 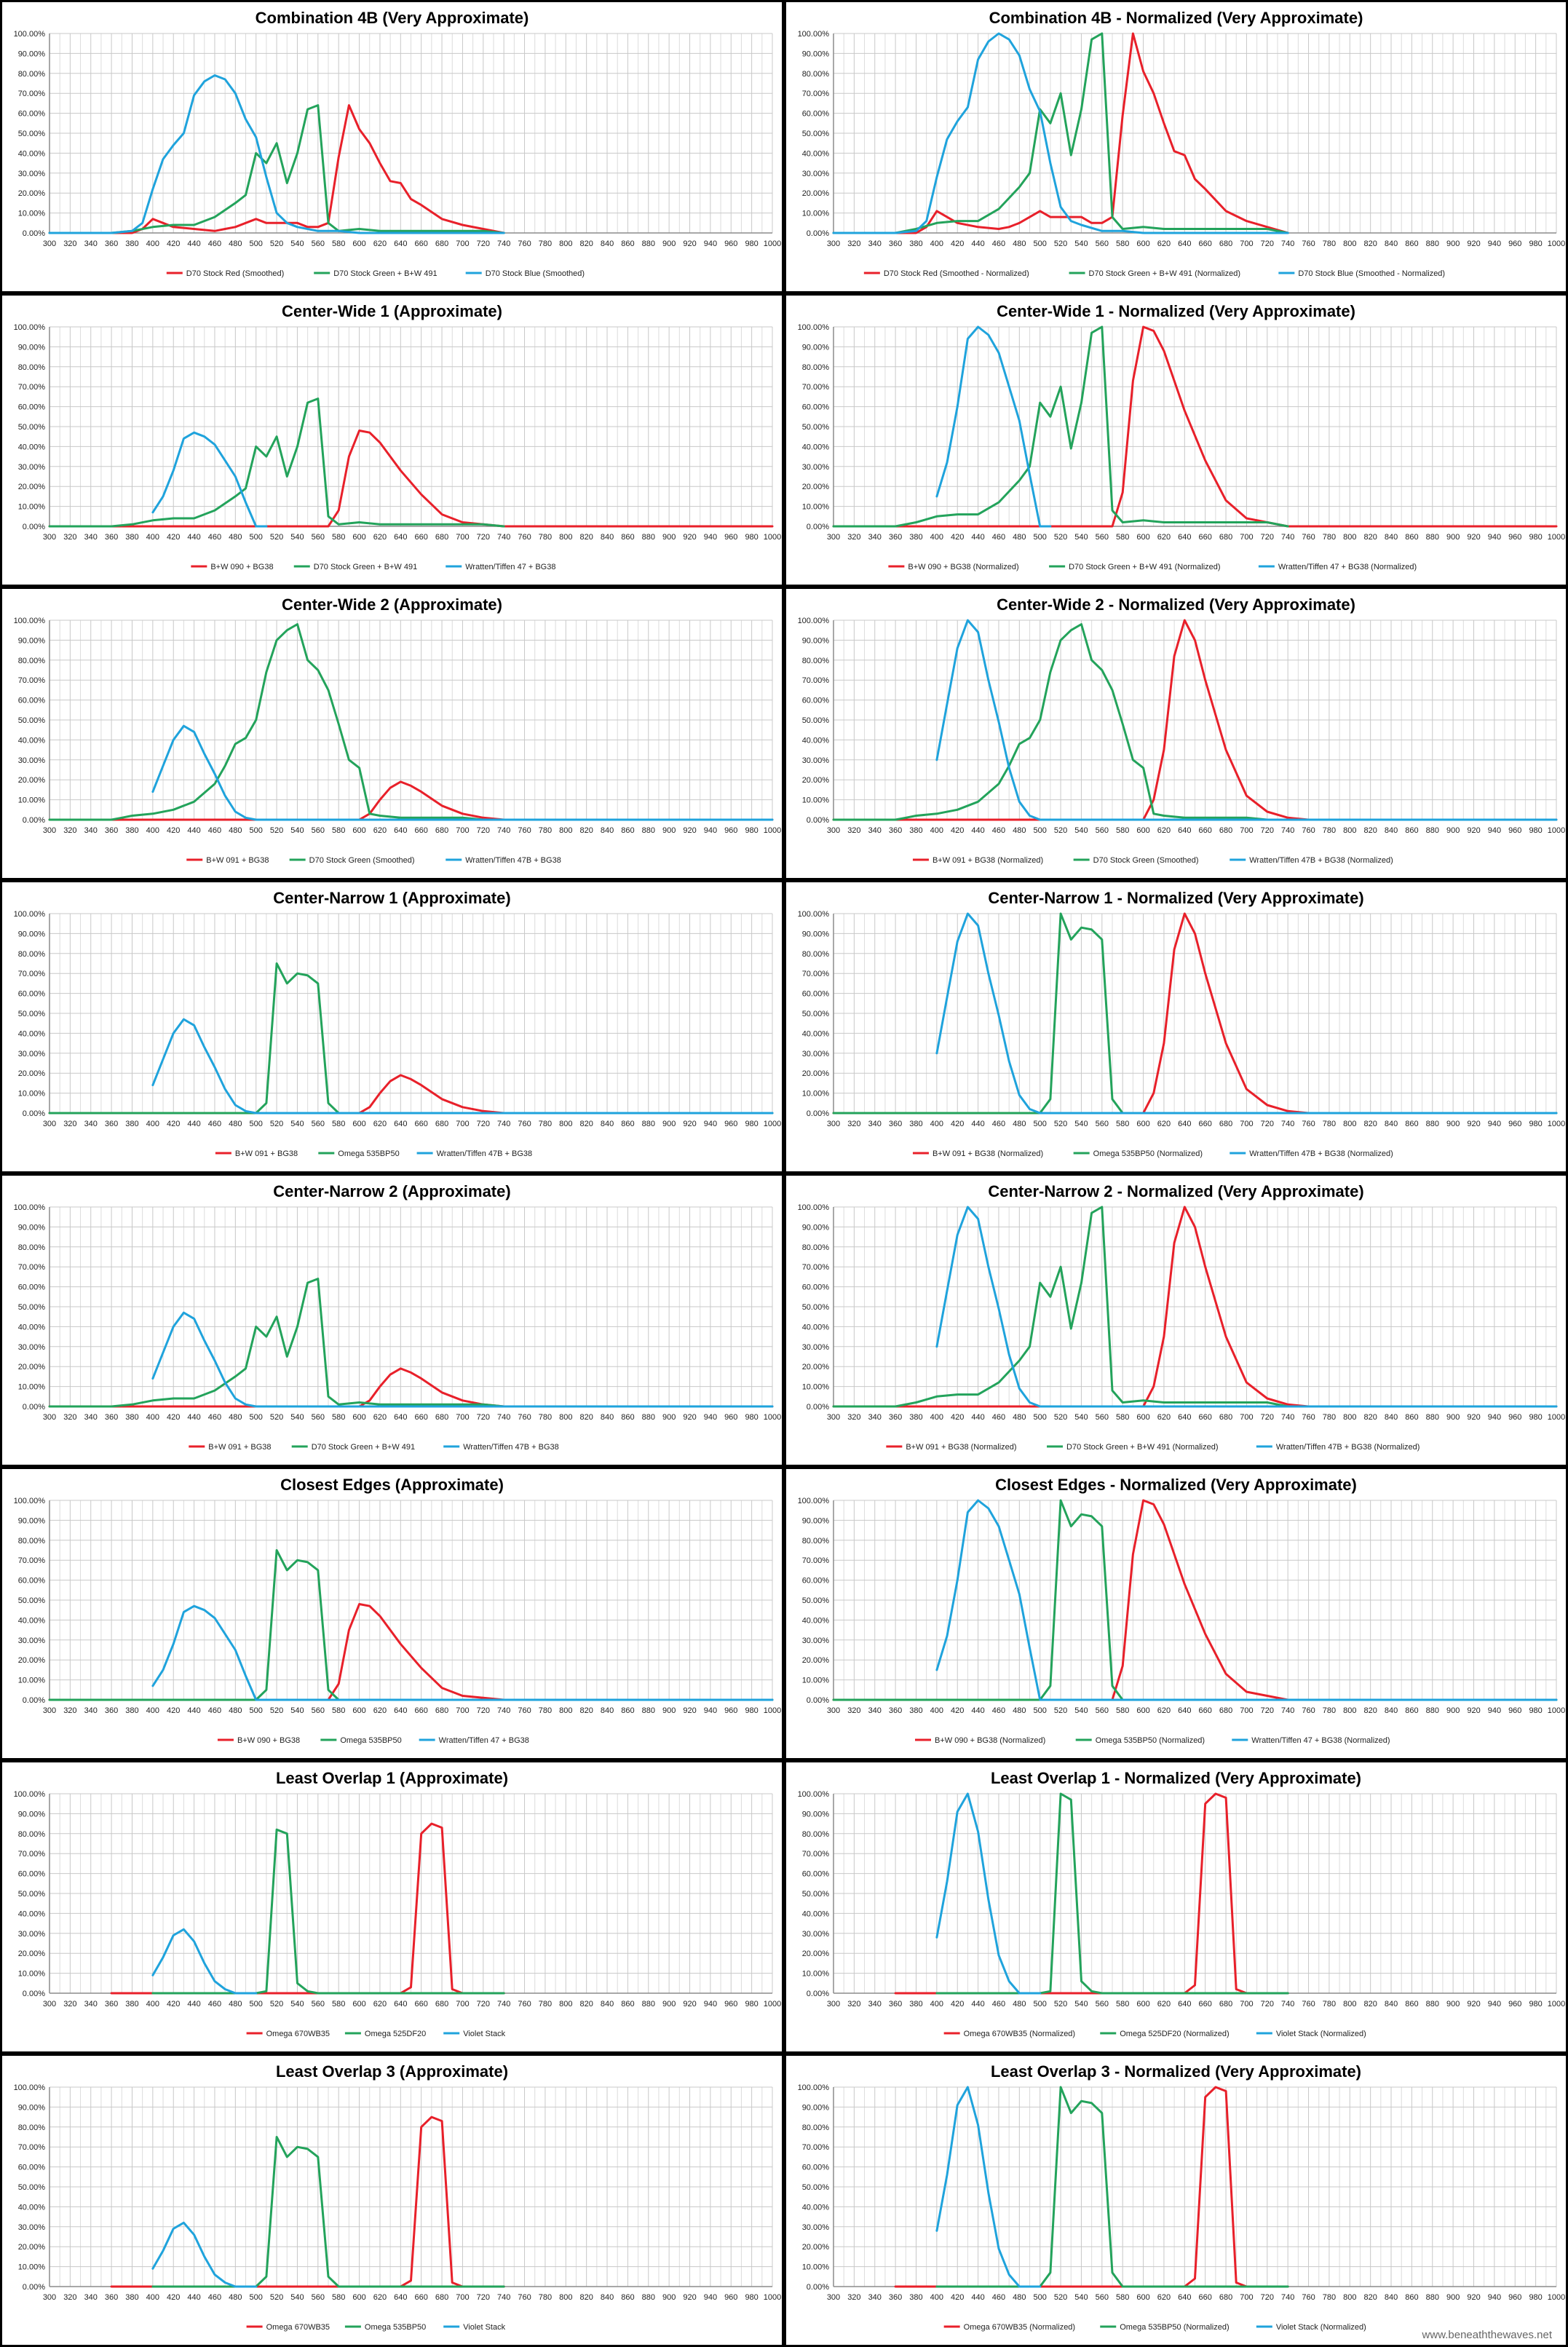 I want to click on x-tick-label: 380, so click(x=132, y=2004).